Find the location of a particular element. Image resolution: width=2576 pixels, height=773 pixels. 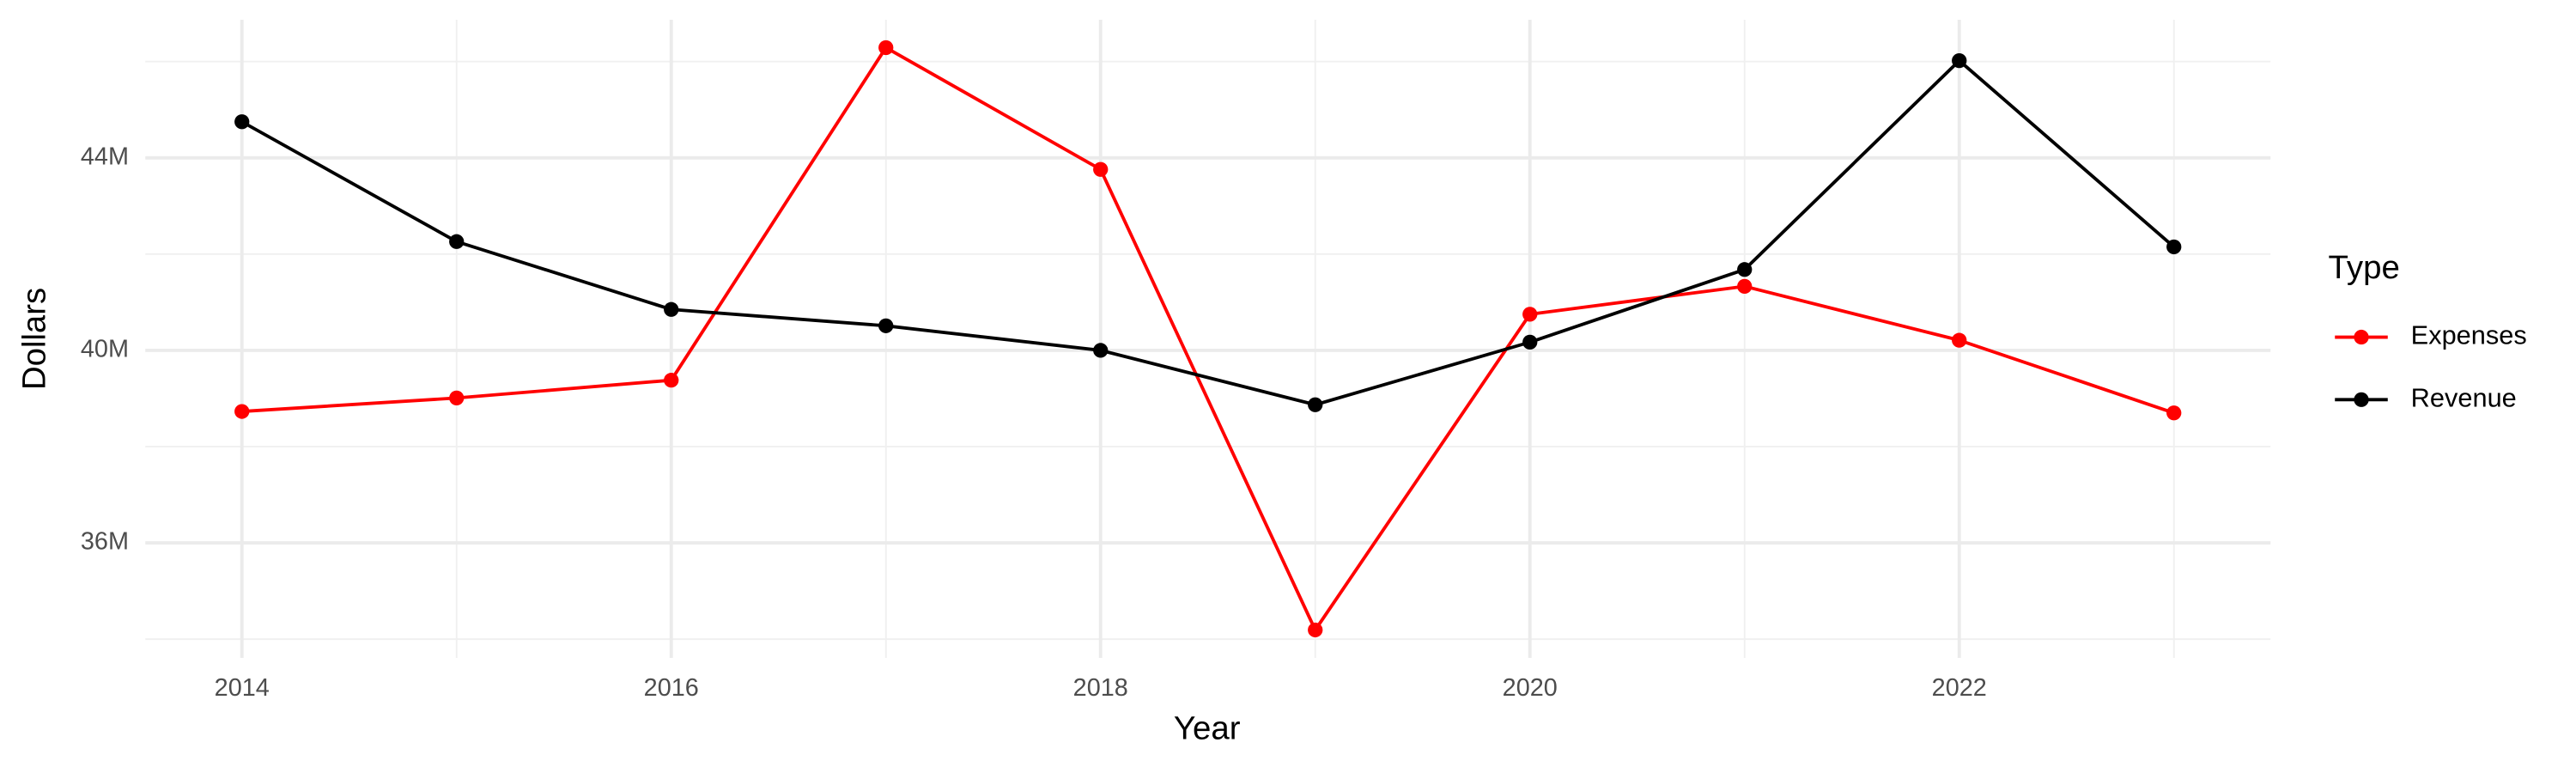

y-tick-label: 44M is located at coordinates (105, 156).